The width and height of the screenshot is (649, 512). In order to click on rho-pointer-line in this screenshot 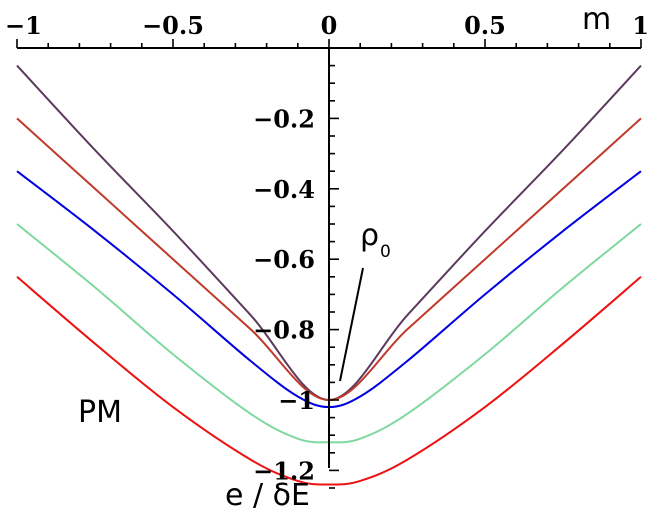, I will do `click(351, 324)`.